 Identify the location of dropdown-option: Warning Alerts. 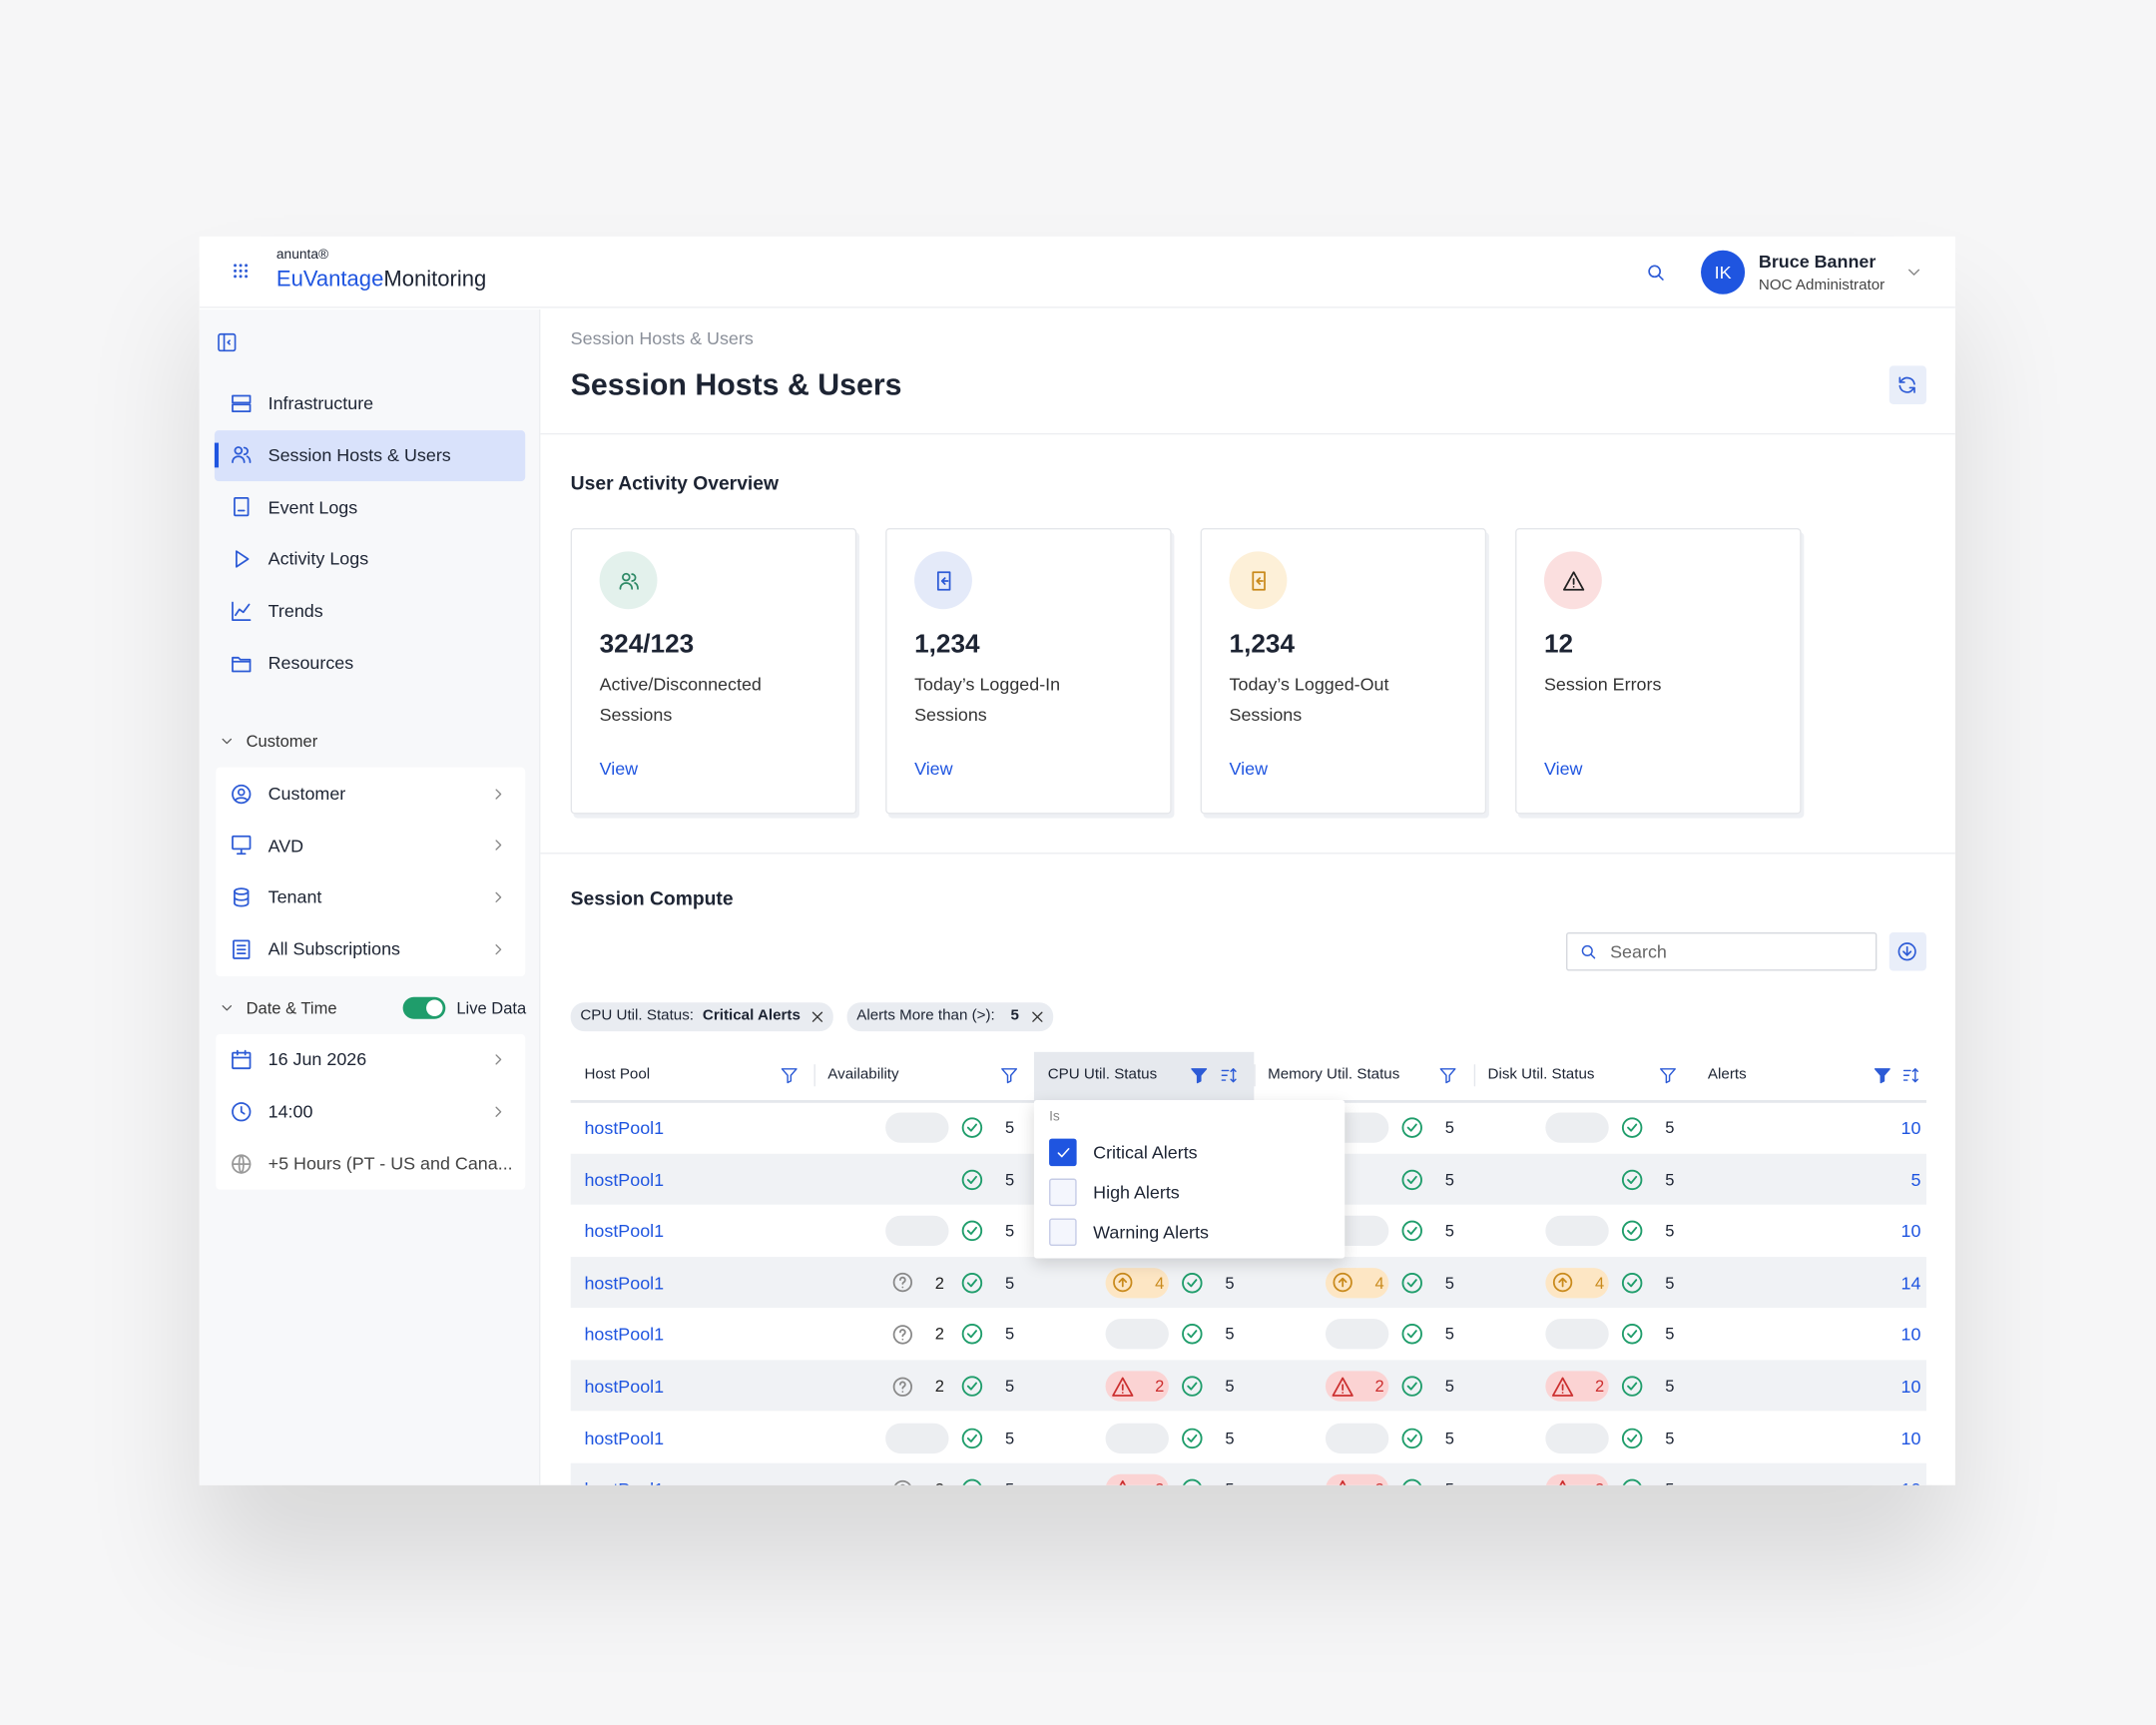
(1151, 1232).